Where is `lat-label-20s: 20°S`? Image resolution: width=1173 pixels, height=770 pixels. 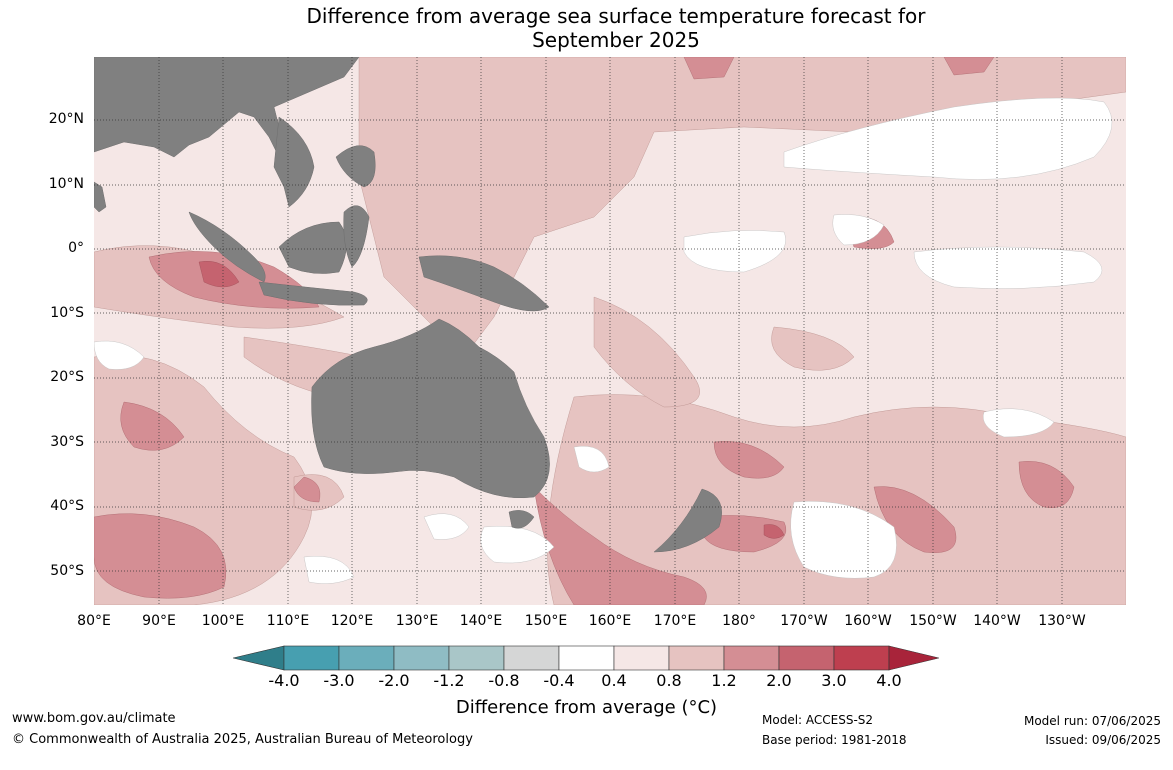
lat-label-20s: 20°S is located at coordinates (67, 377).